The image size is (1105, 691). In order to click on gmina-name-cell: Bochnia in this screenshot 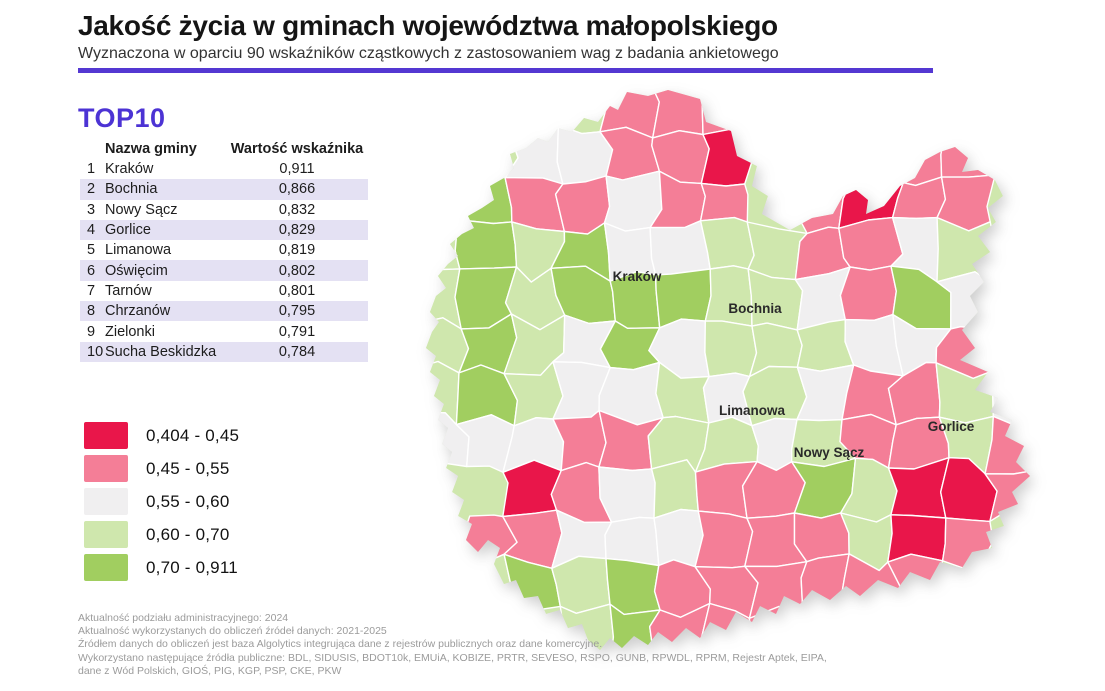, I will do `click(131, 189)`.